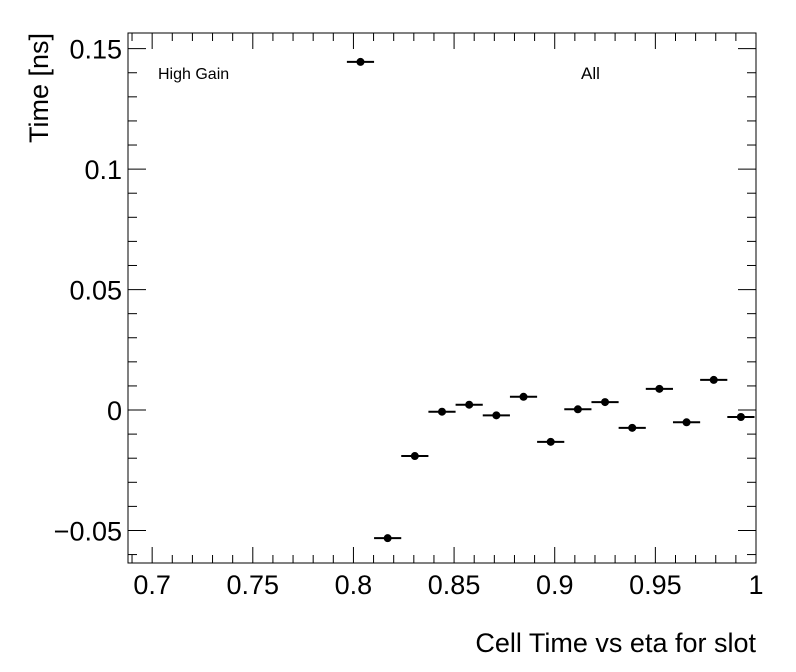  I want to click on annotation-high-gain: High Gain, so click(193, 74).